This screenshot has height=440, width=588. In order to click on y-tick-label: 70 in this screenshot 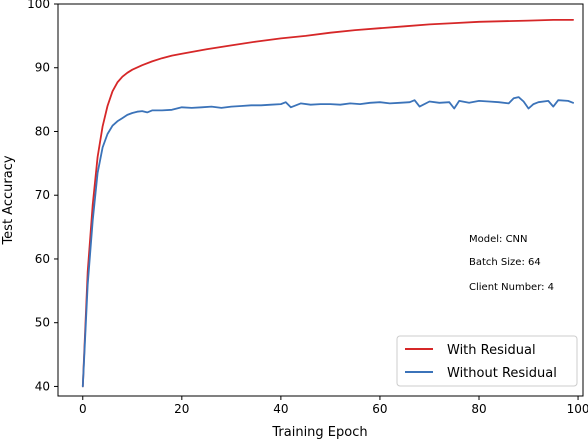, I will do `click(42, 195)`.